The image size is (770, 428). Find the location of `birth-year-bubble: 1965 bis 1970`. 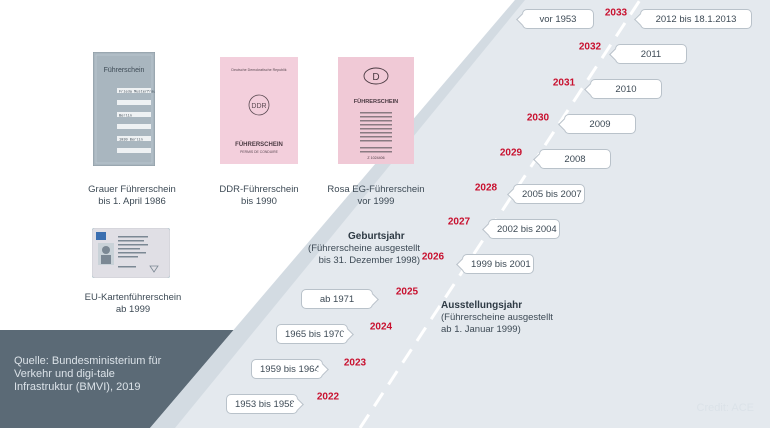

birth-year-bubble: 1965 bis 1970 is located at coordinates (312, 334).